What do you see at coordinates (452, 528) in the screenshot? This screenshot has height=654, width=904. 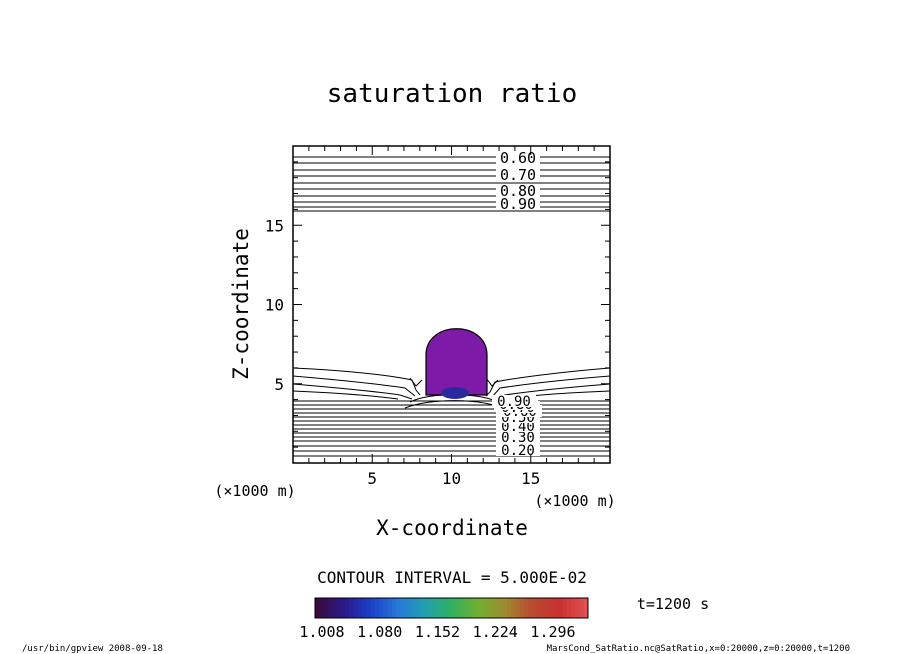 I see `x-axis-label: X-coordinate` at bounding box center [452, 528].